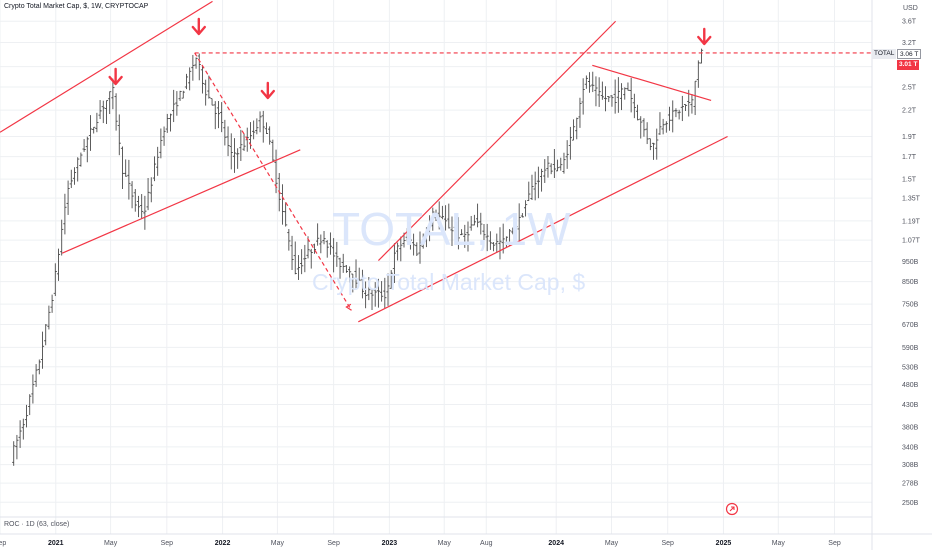 Image resolution: width=932 pixels, height=550 pixels. I want to click on replay-icon-arrow, so click(732, 509).